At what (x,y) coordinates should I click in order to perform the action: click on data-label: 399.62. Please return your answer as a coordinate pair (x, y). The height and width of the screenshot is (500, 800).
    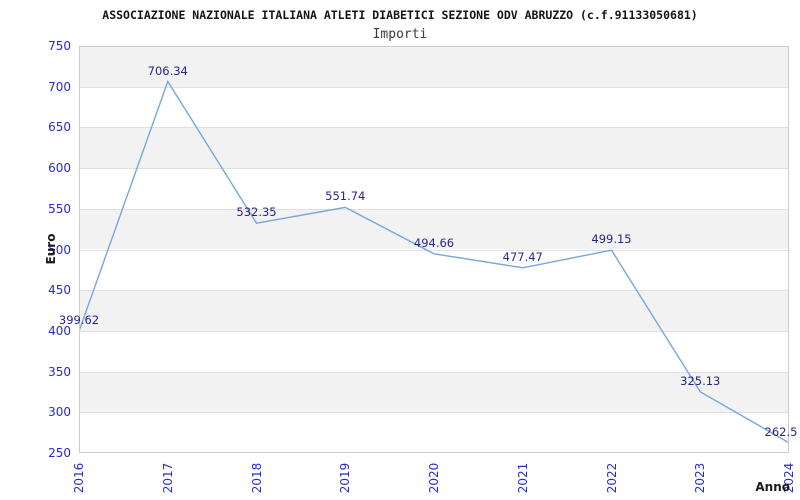
    Looking at the image, I should click on (79, 320).